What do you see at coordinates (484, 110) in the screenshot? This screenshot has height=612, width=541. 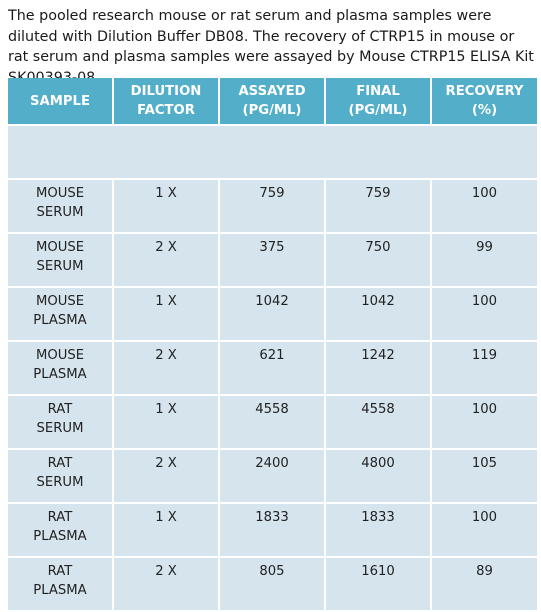 I see `header-recovery-line-2: (%)` at bounding box center [484, 110].